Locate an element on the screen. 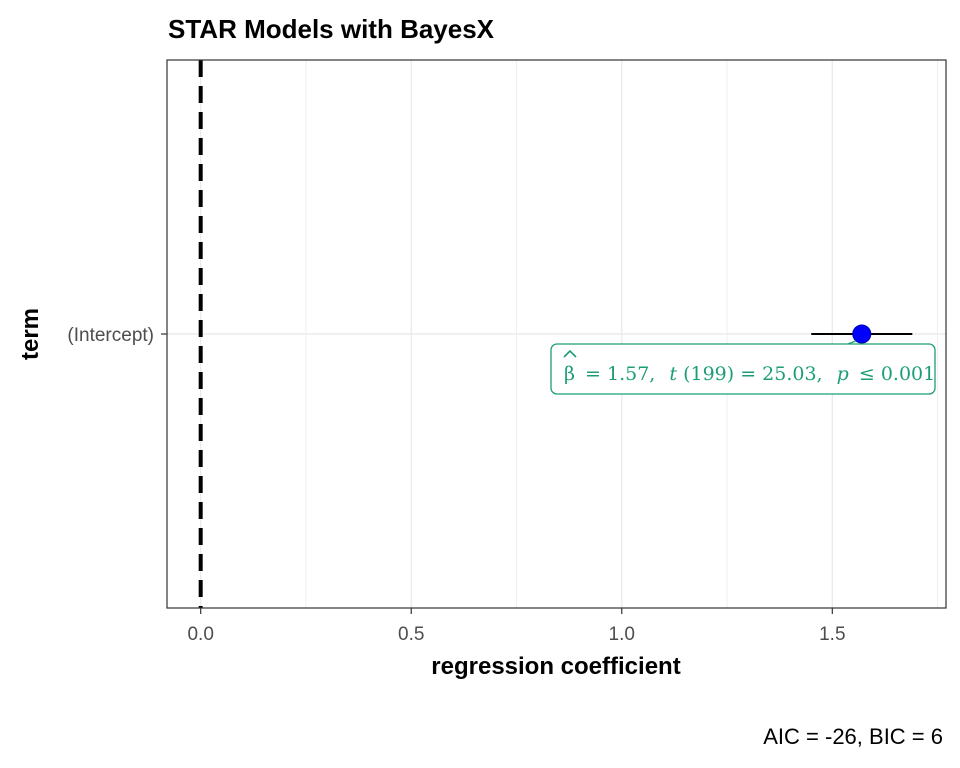 The width and height of the screenshot is (960, 768). annotation-beta-symbol: β is located at coordinates (569, 374).